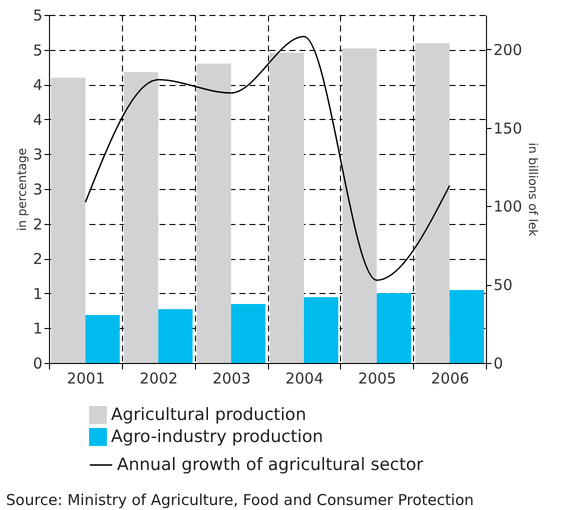 The height and width of the screenshot is (510, 569). I want to click on legend-label: Agricultural production, so click(208, 415).